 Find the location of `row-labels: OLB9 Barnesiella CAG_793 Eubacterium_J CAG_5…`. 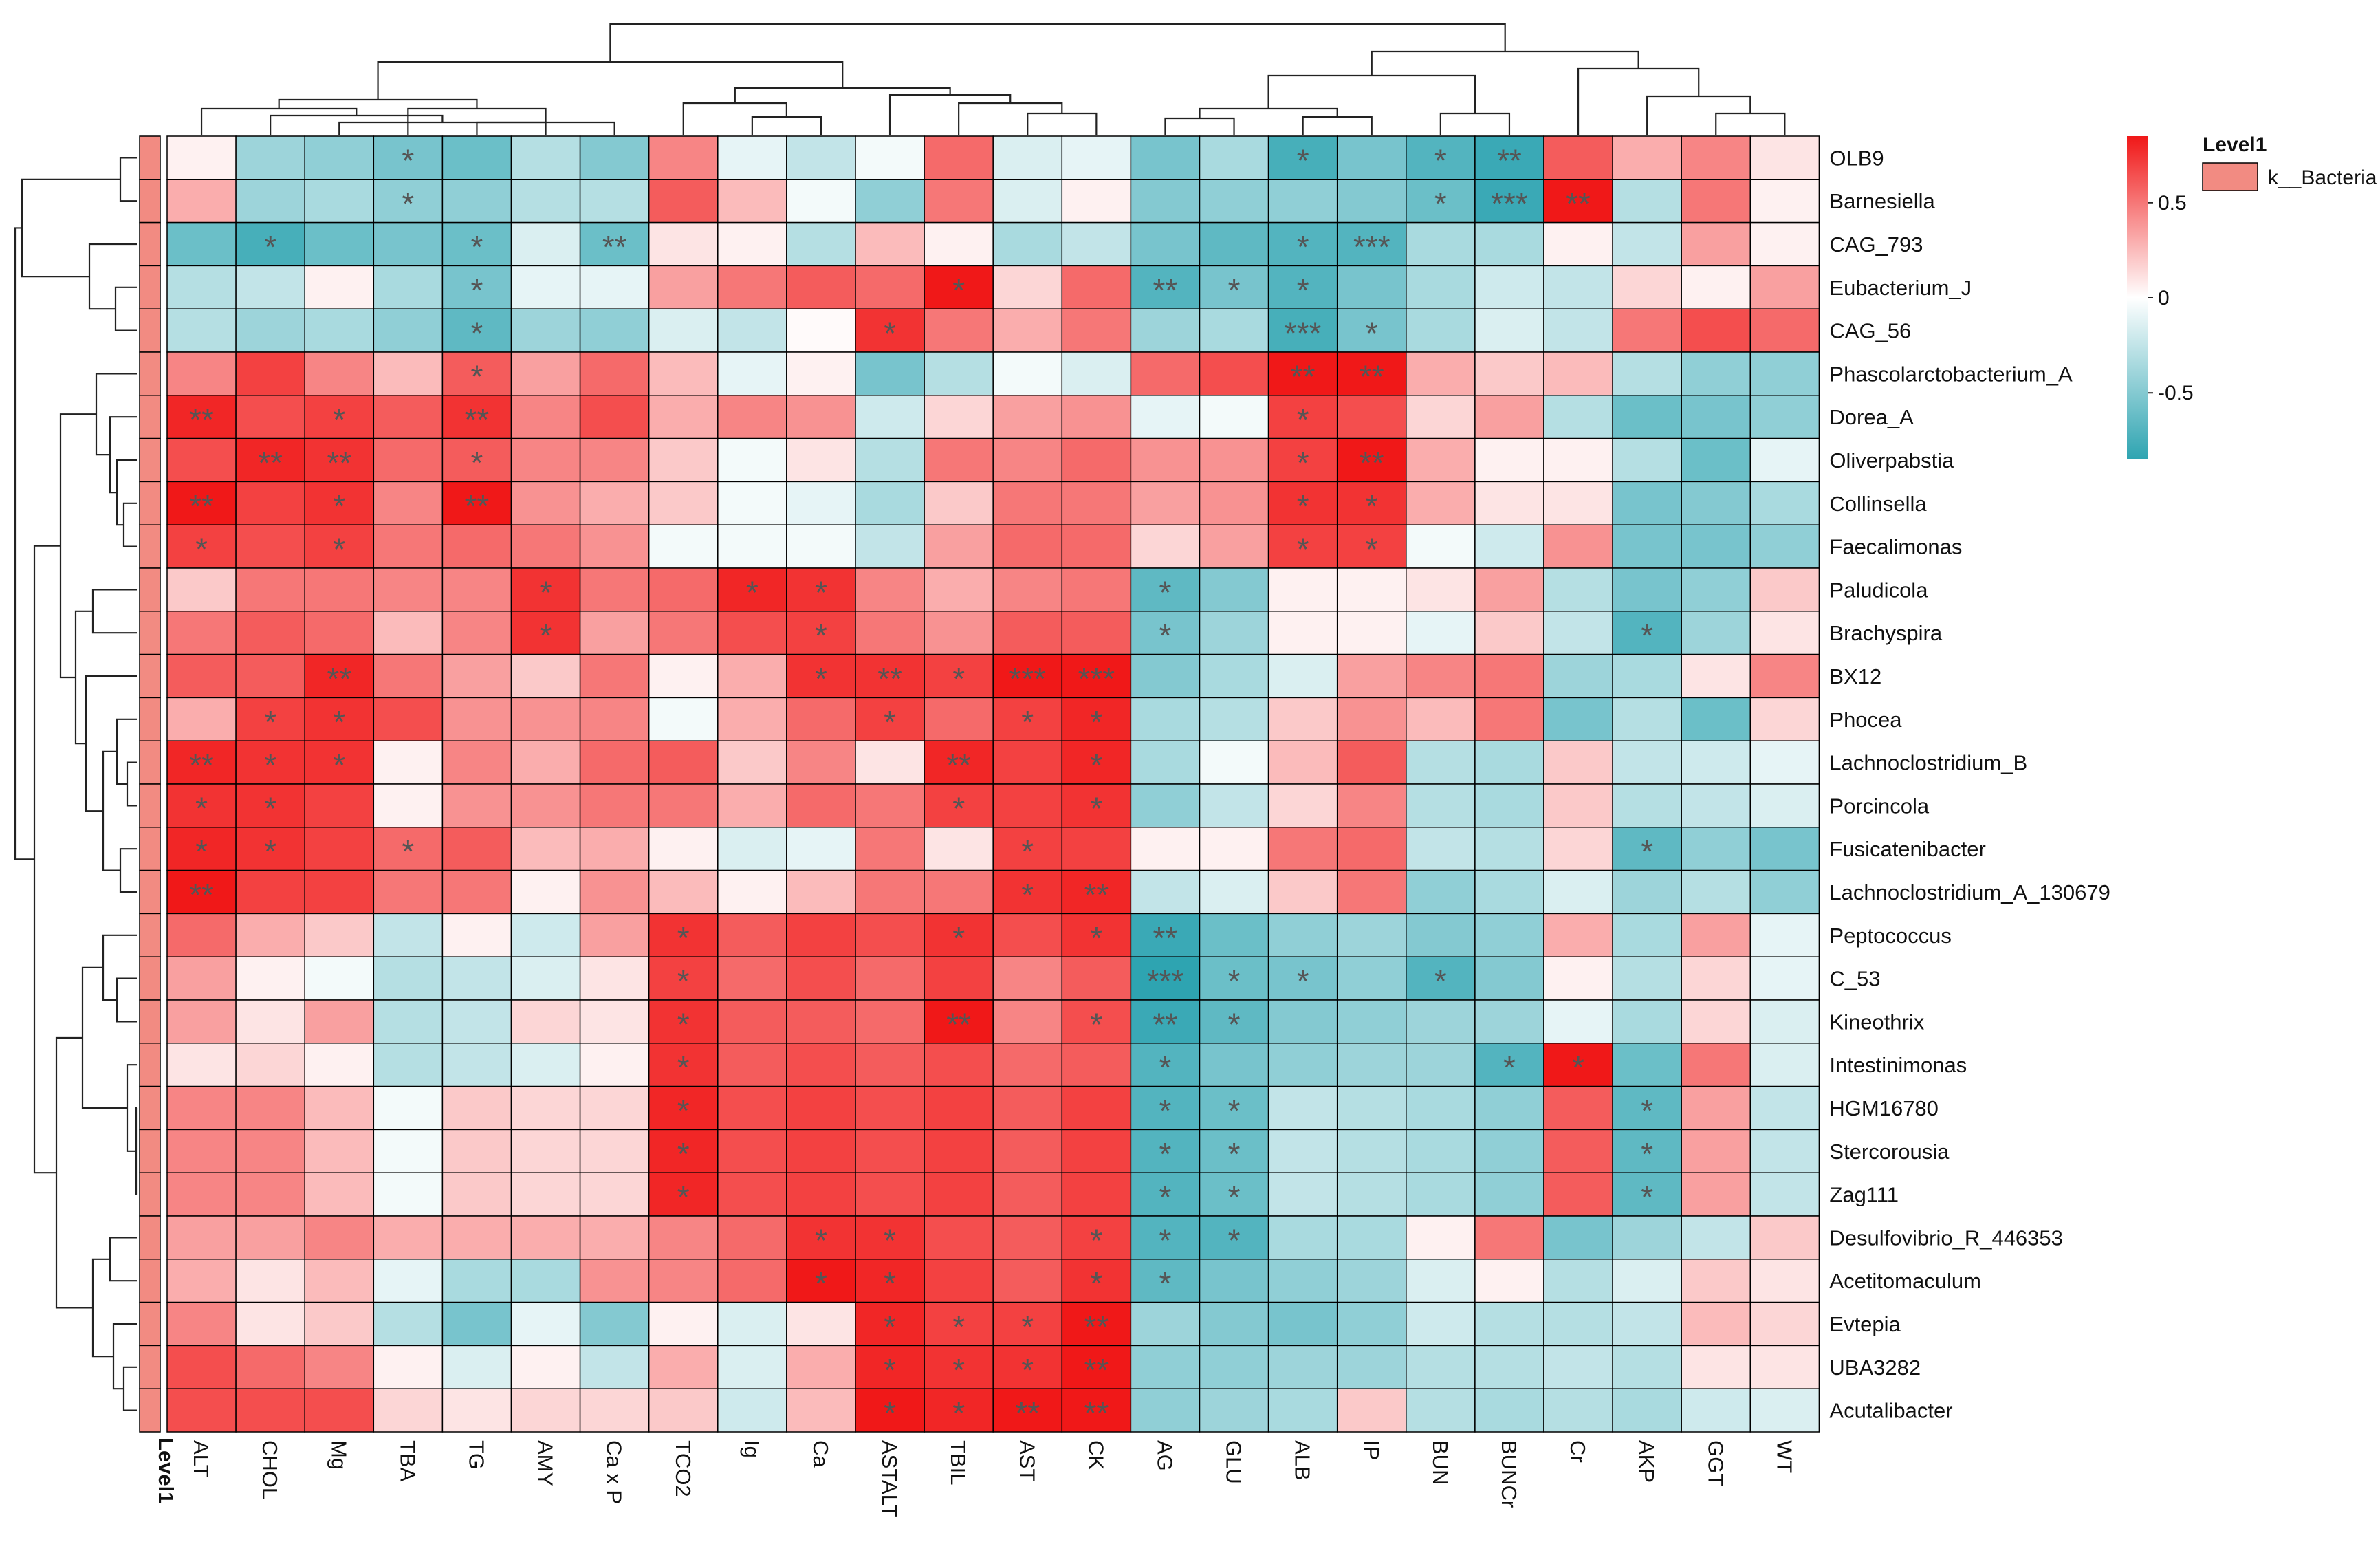

row-labels: OLB9 Barnesiella CAG_793 Eubacterium_J CAG_5… is located at coordinates (1969, 784).